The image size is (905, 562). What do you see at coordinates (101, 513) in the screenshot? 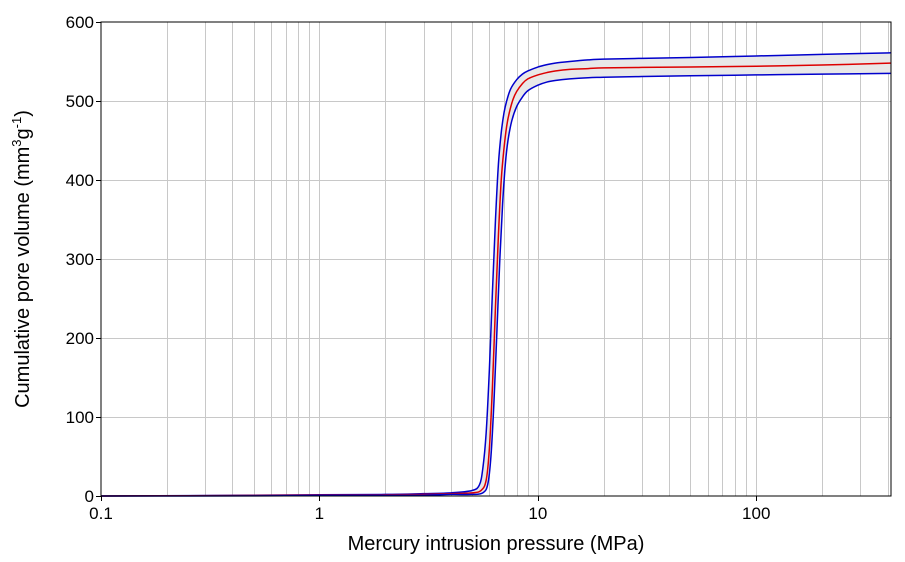
I see `x-tick-label: 0.1` at bounding box center [101, 513].